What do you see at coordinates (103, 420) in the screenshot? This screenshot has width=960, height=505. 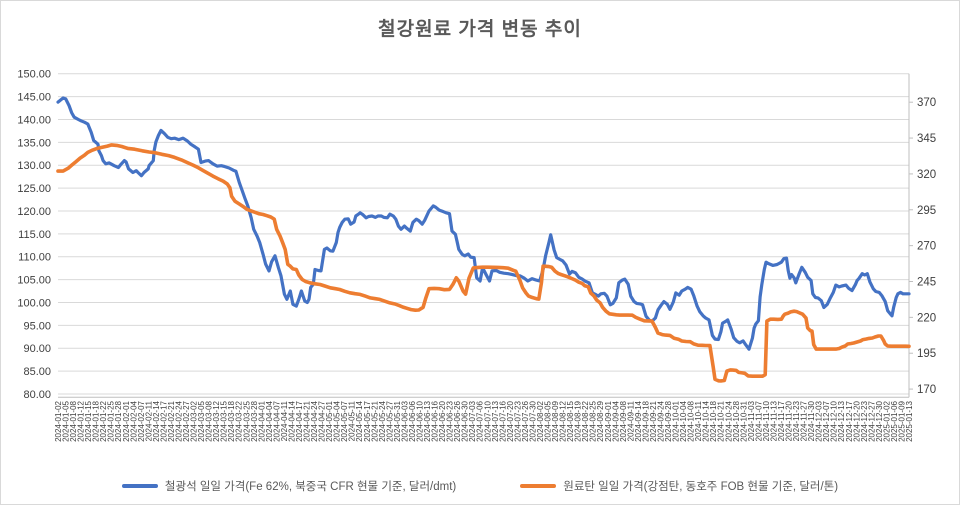 I see `x-axis-date-label: 2024-01-22` at bounding box center [103, 420].